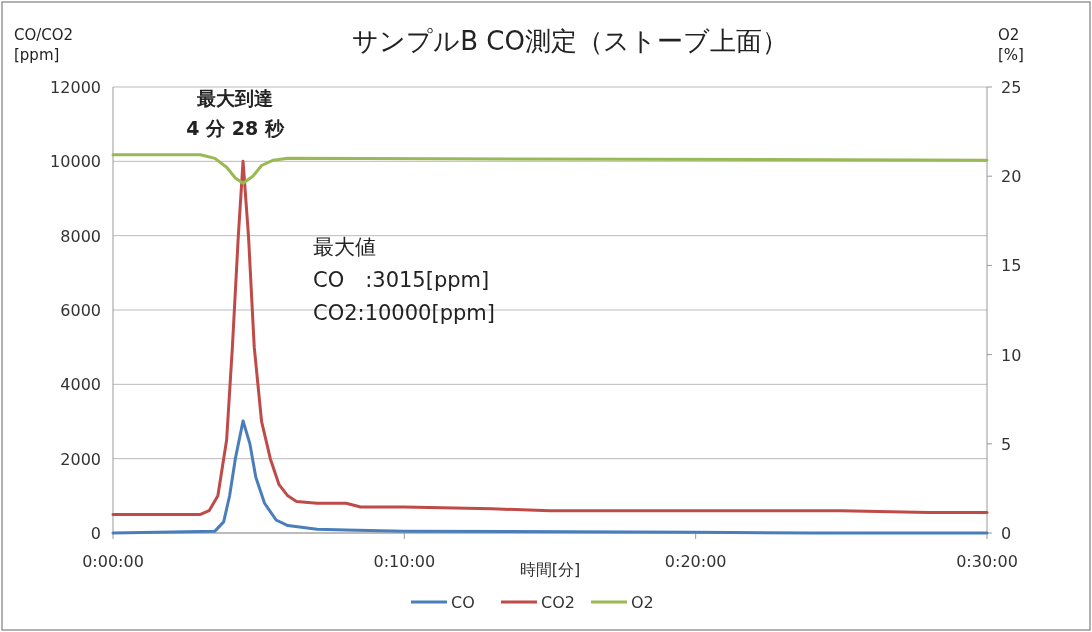 This screenshot has height=632, width=1092. I want to click on y-tick-label: 8000, so click(80, 236).